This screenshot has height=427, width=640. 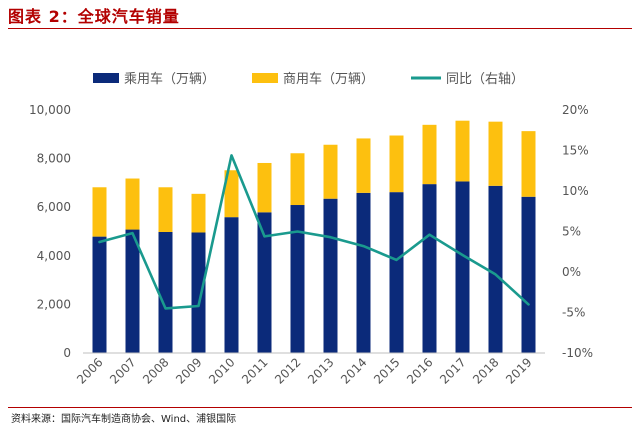 I want to click on chart-legend: 乘用车（万辆） 商用车（万辆） 同比（右轴）, so click(x=308, y=79).